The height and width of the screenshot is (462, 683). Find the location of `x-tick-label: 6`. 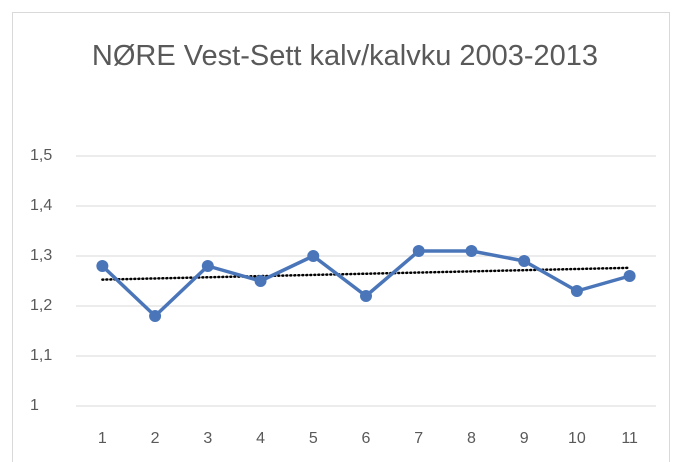

x-tick-label: 6 is located at coordinates (366, 438).